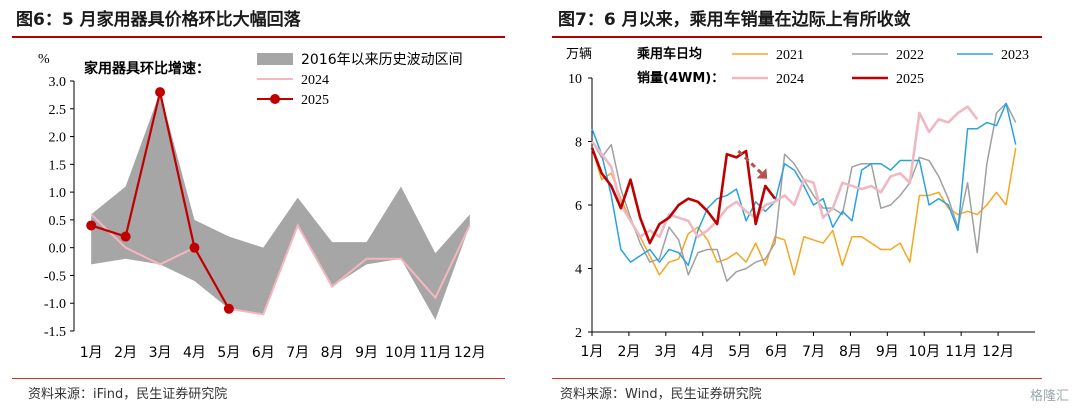 The width and height of the screenshot is (1077, 411). I want to click on left-y-tick-label: 1.0, so click(58, 193).